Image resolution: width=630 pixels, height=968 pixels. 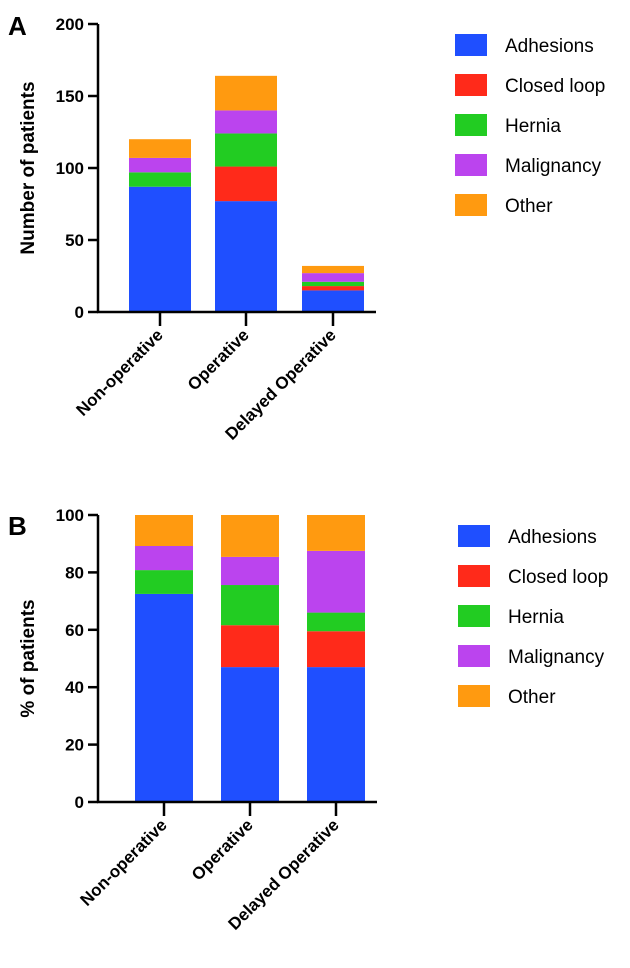 I want to click on y-tick-label-40: 40, so click(x=74, y=687).